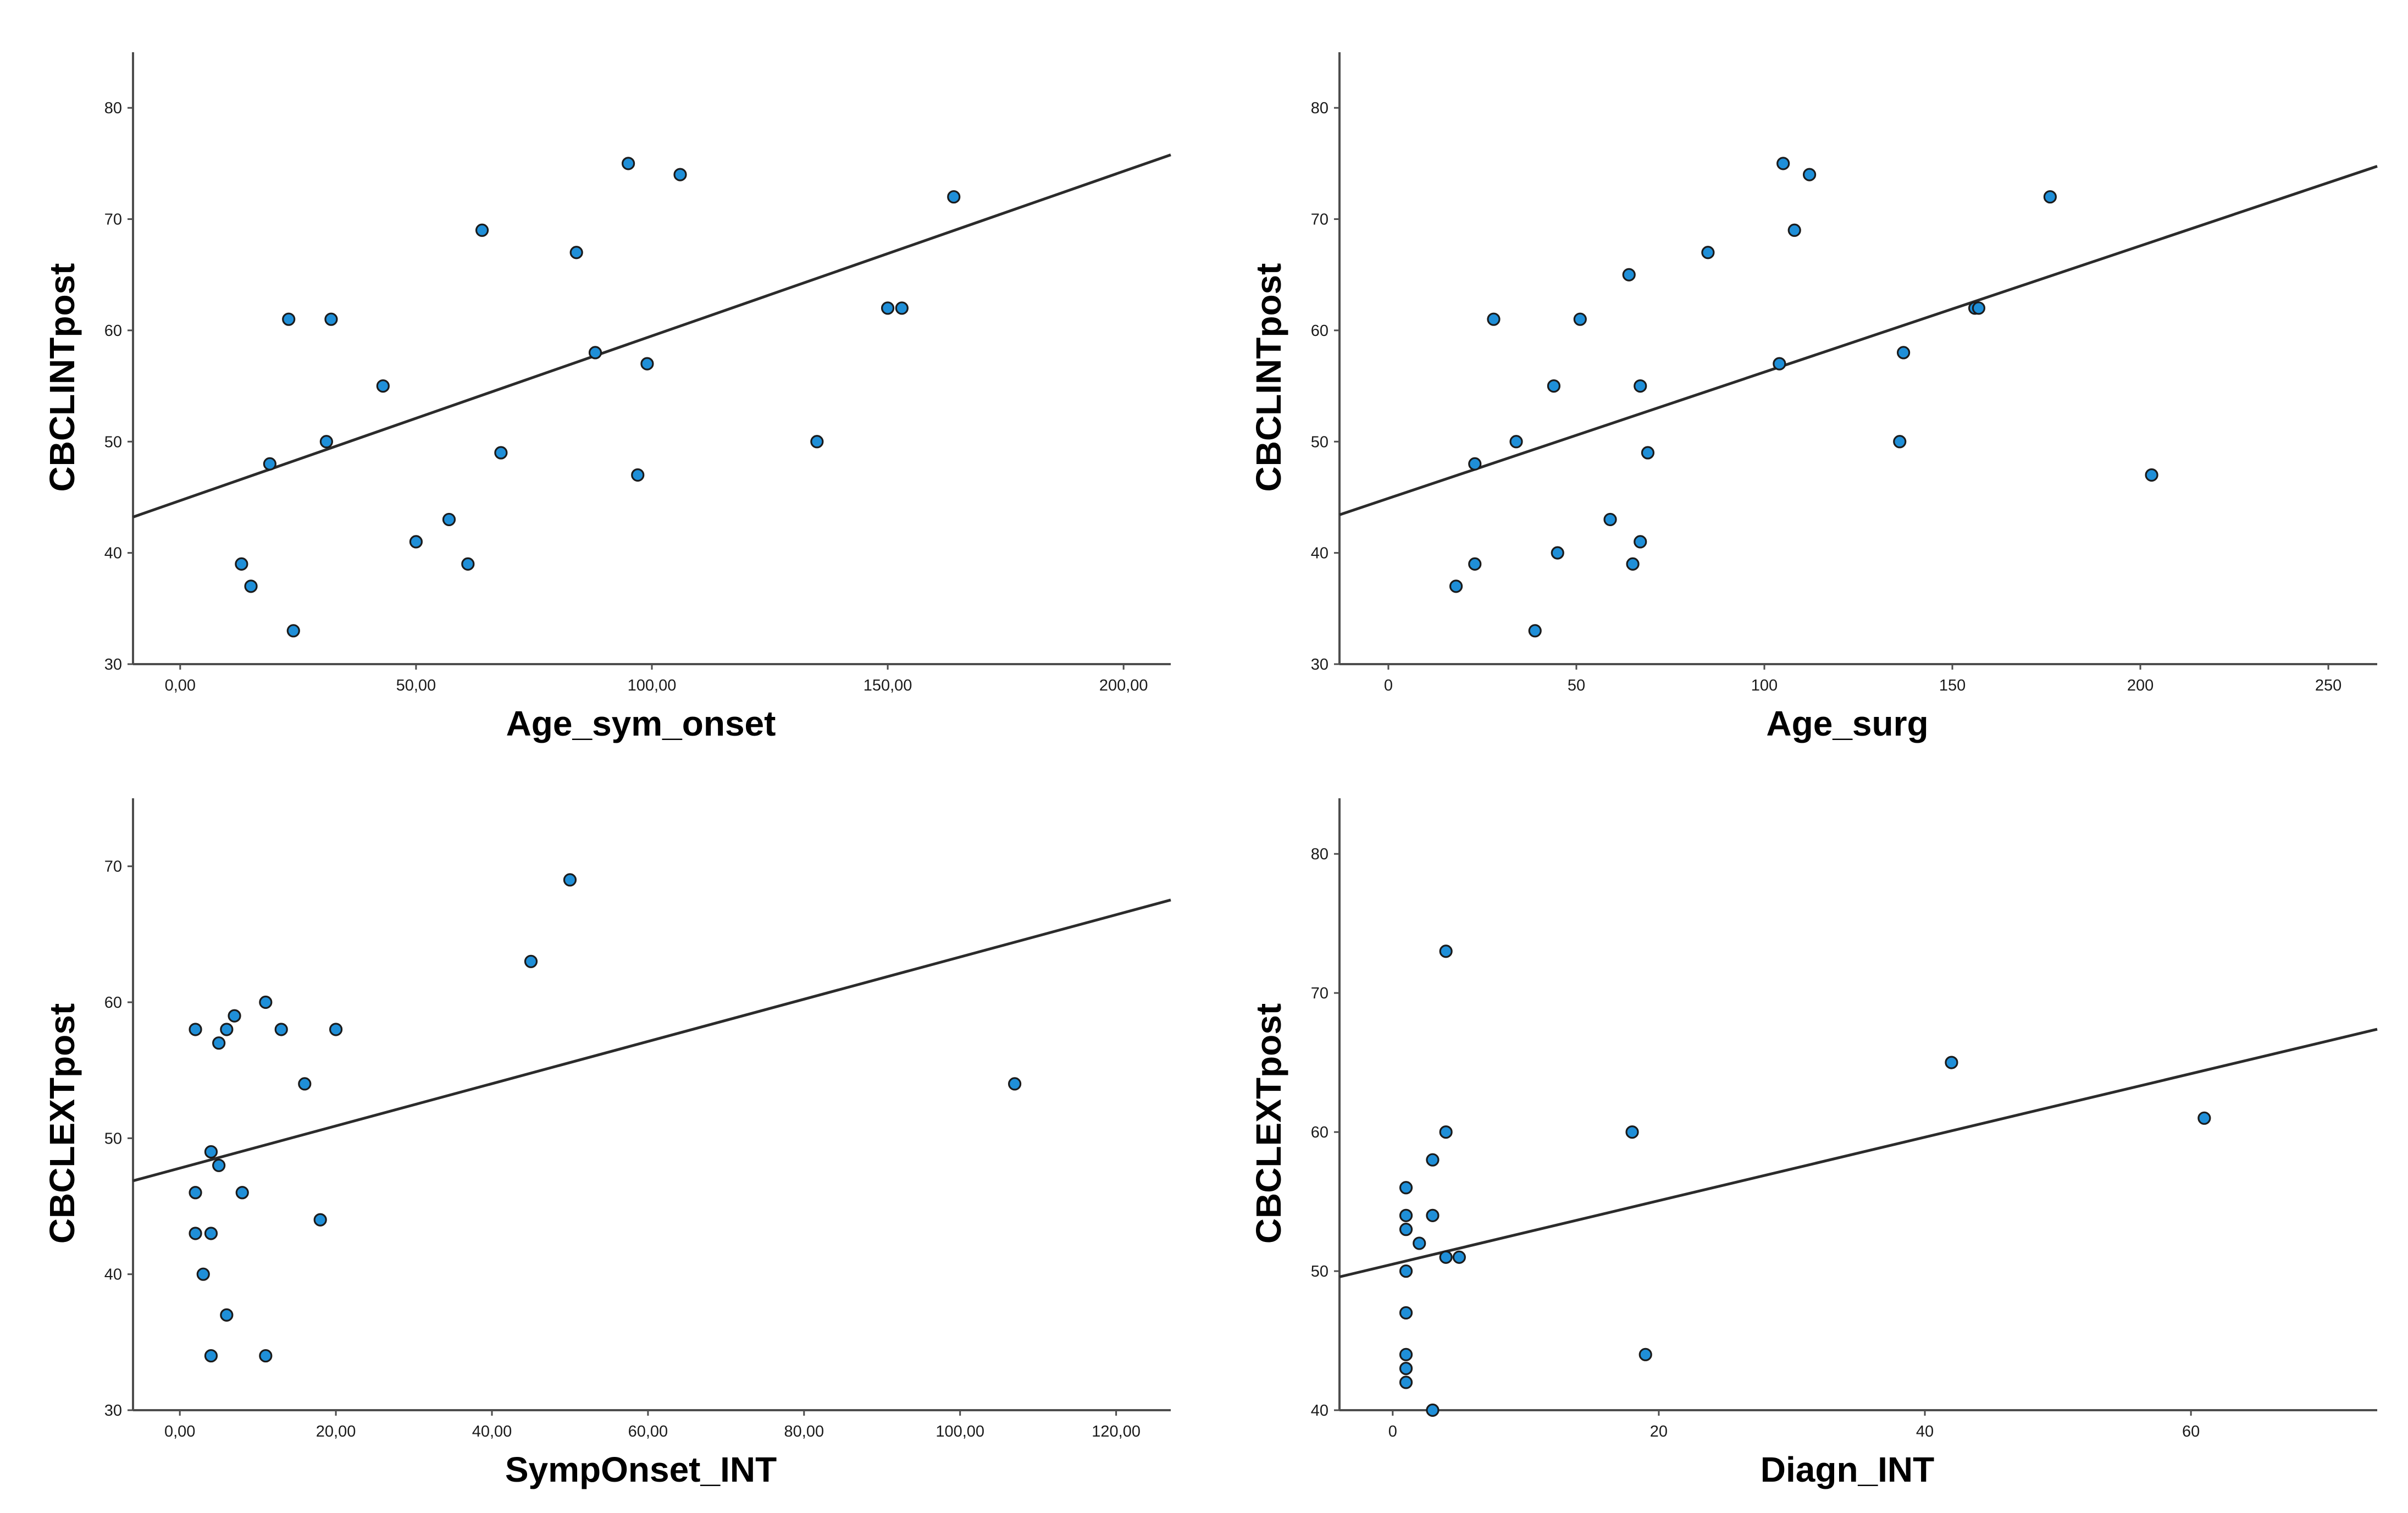  I want to click on x-tick-label: 40,00, so click(492, 1431).